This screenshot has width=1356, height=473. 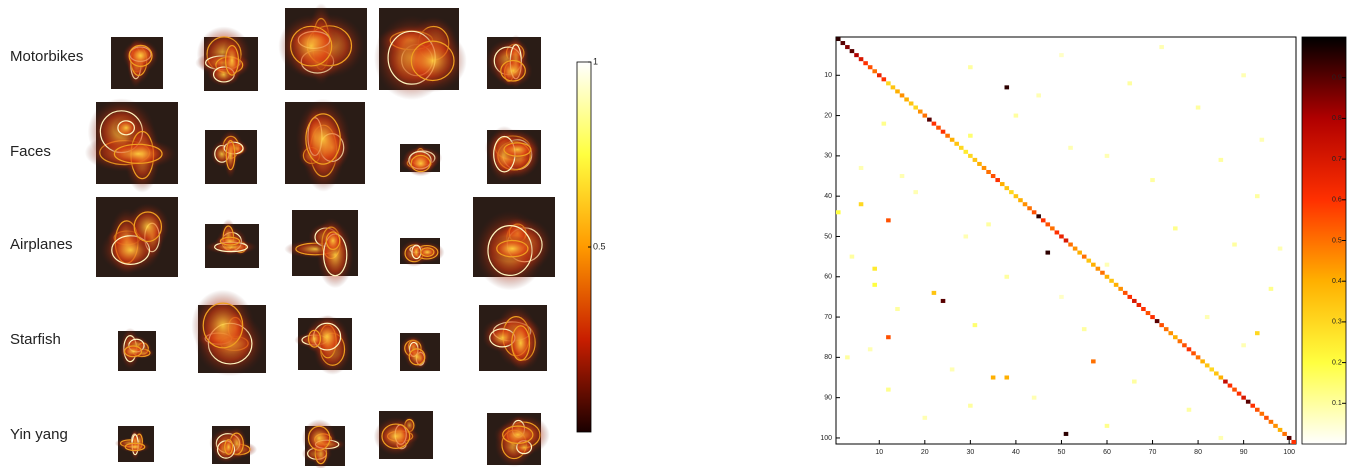 I want to click on tick-label: 1, so click(x=595, y=61).